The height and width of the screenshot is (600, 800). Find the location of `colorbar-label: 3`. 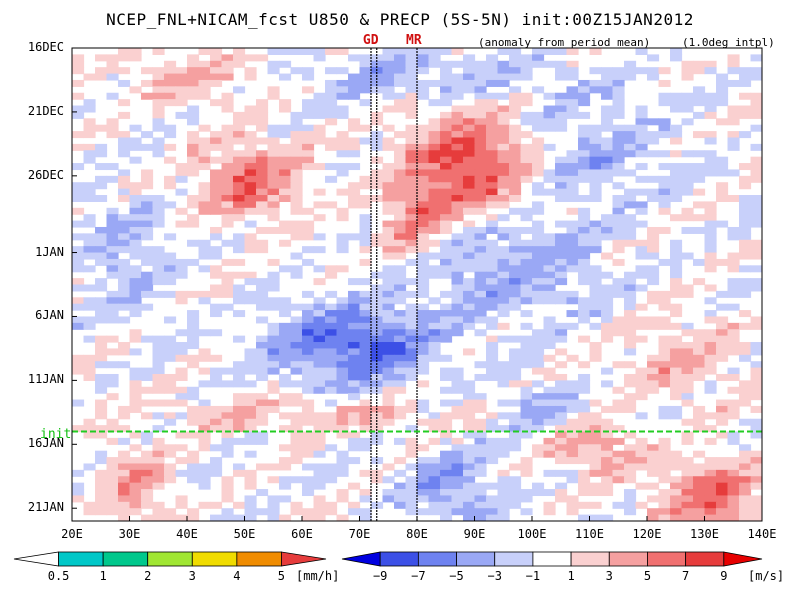

colorbar-label: 3 is located at coordinates (609, 576).